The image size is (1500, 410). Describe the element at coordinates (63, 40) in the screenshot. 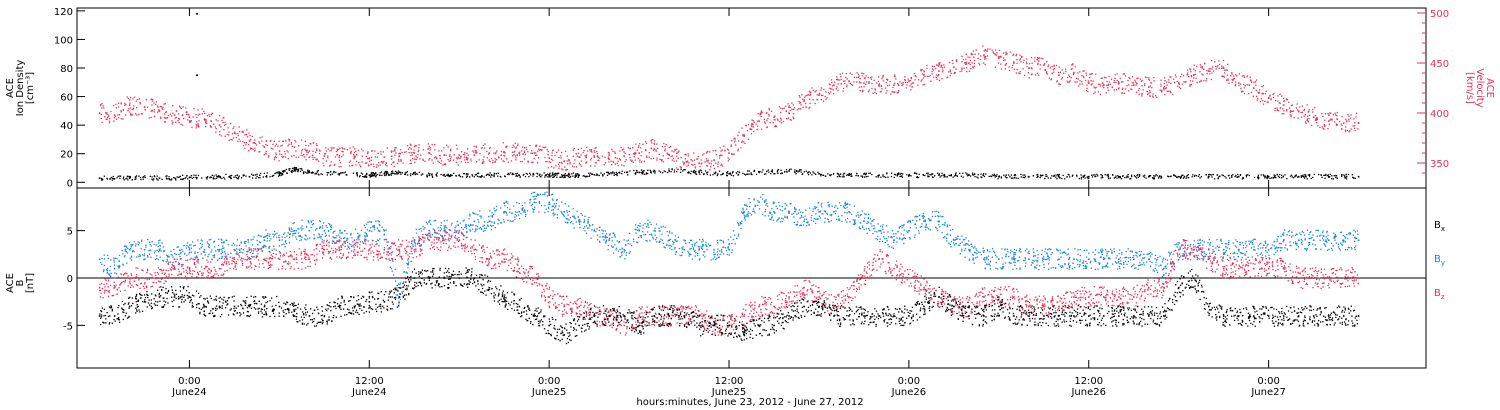

I see `density-axis-tick-label: 100` at that location.